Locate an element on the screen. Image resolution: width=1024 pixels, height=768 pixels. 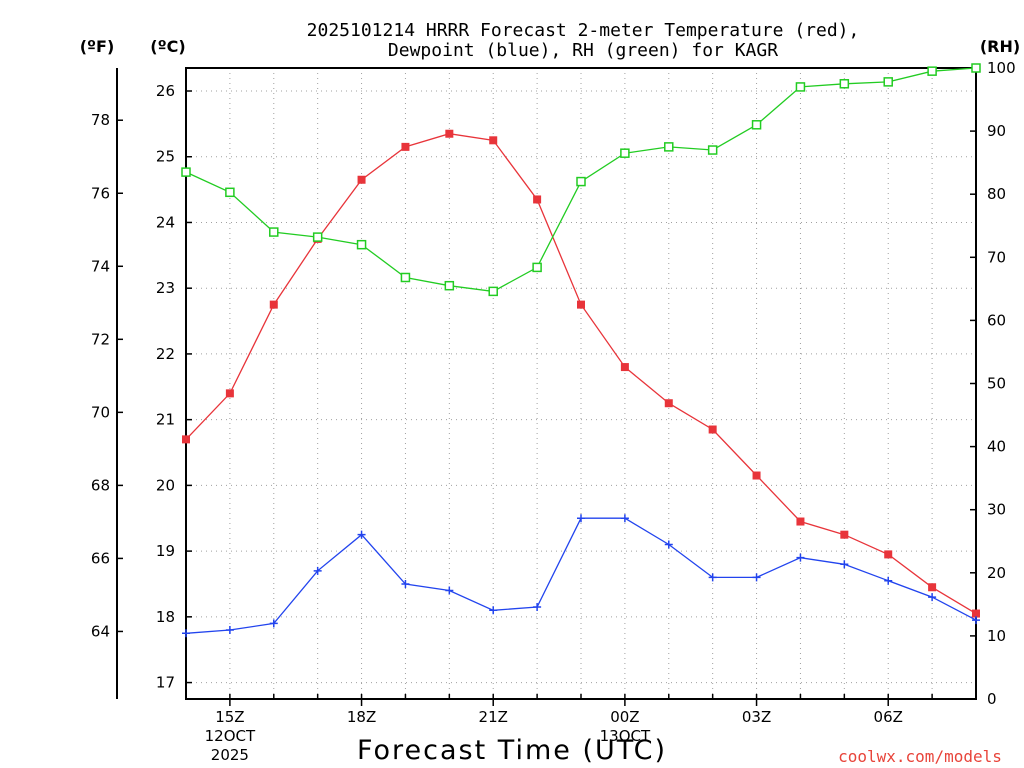
x-tick-date: 13OCT is located at coordinates (625, 736).